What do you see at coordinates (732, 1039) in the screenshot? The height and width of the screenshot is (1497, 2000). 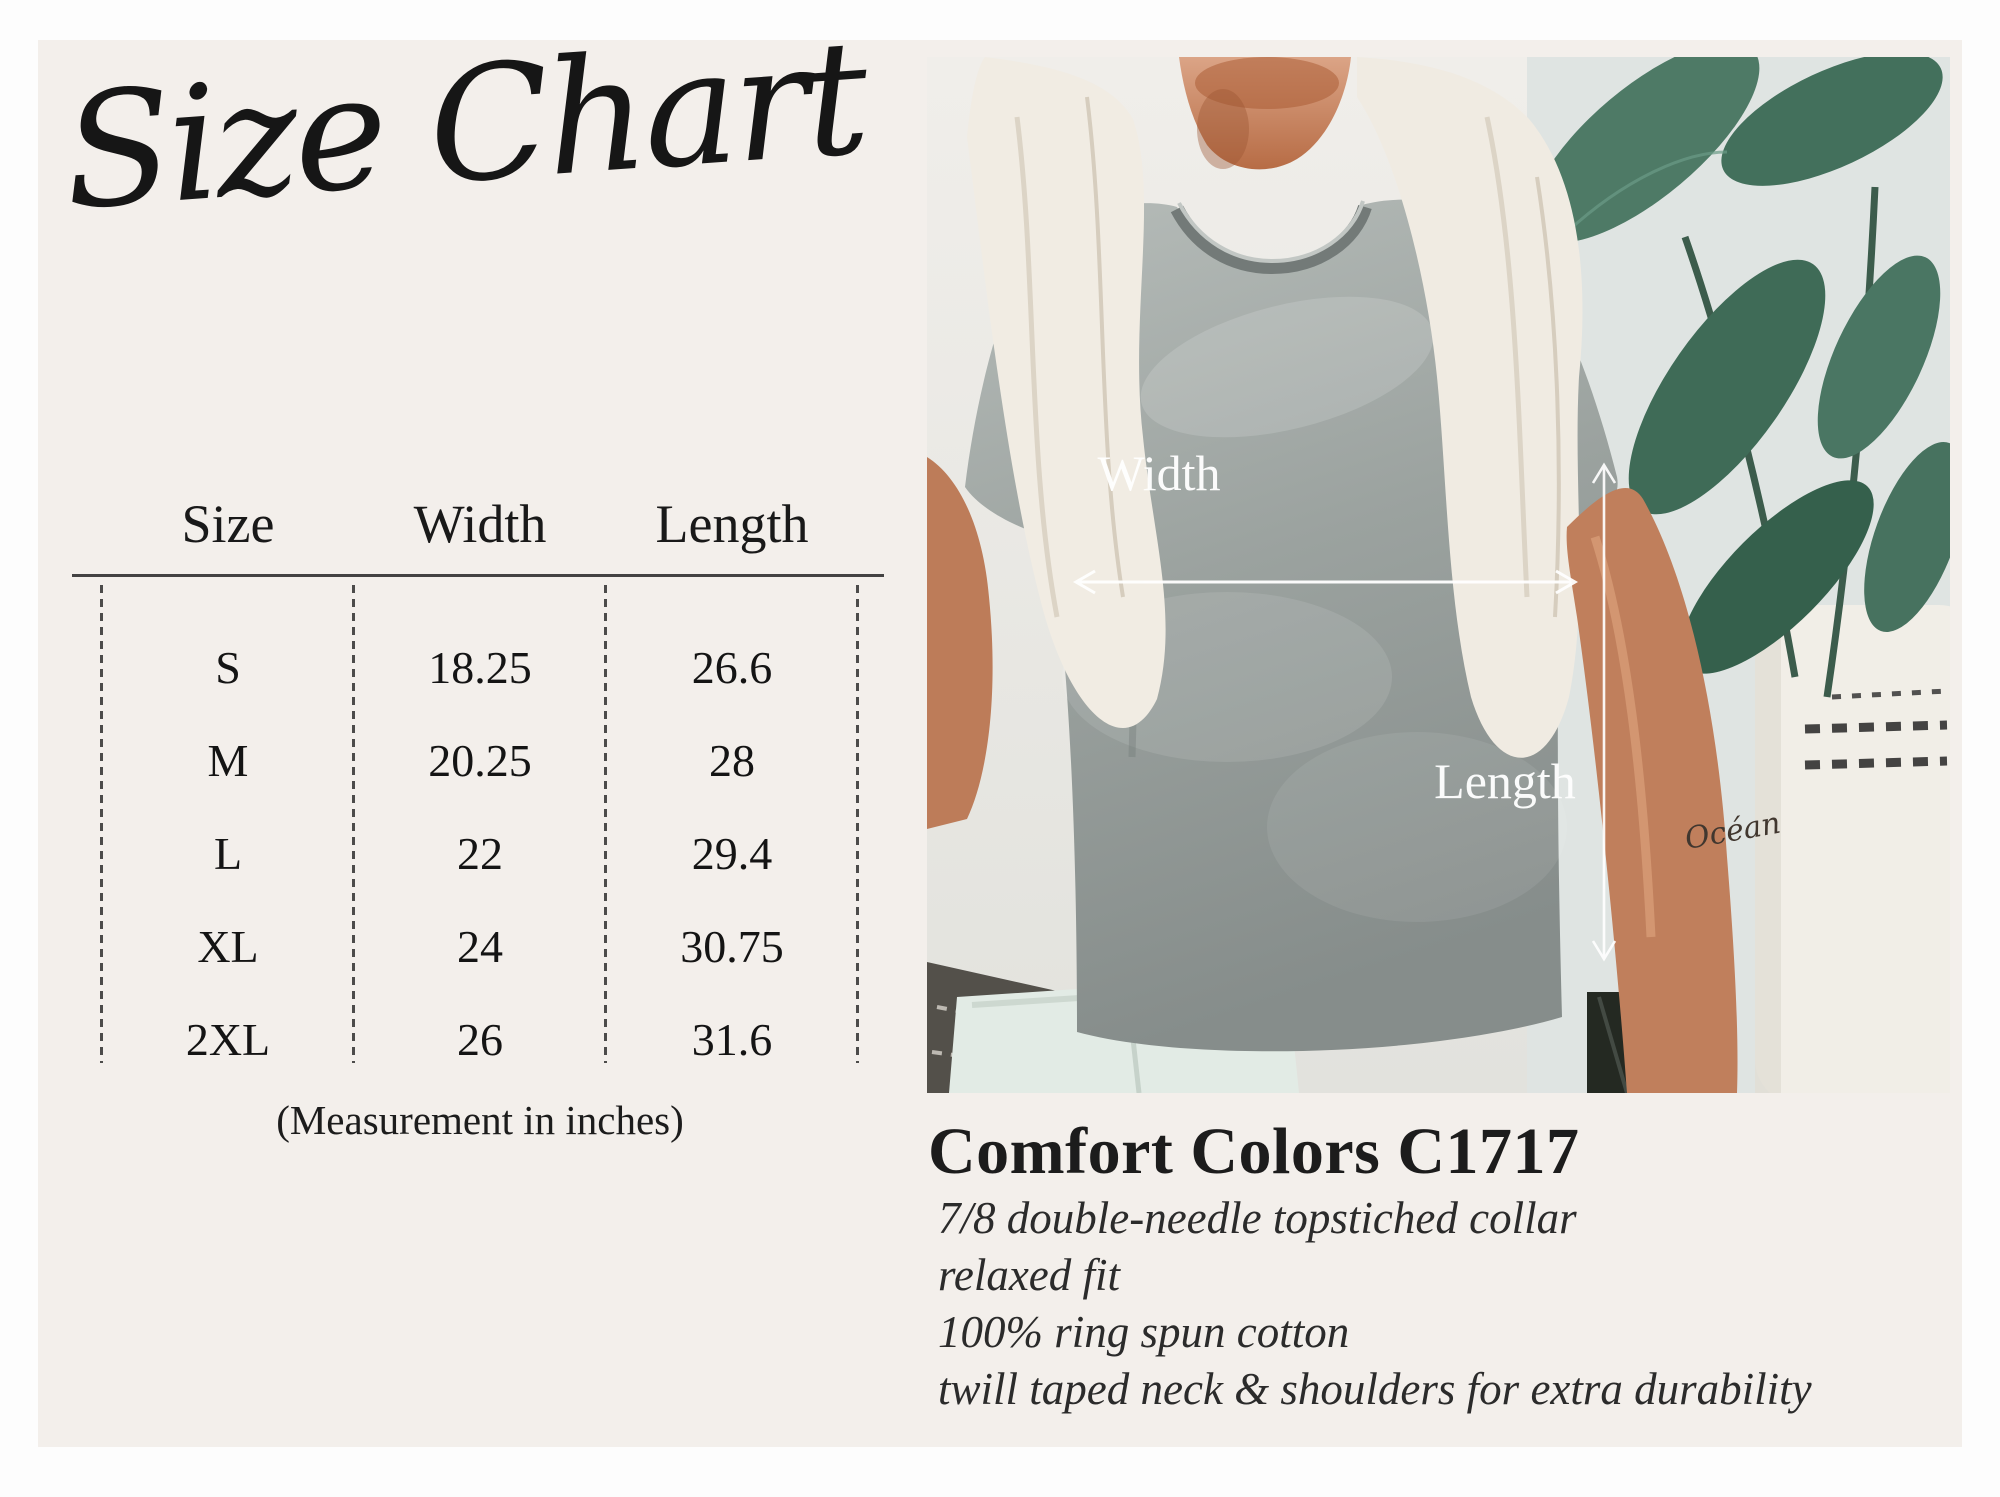 I see `table-cell: 31.6` at bounding box center [732, 1039].